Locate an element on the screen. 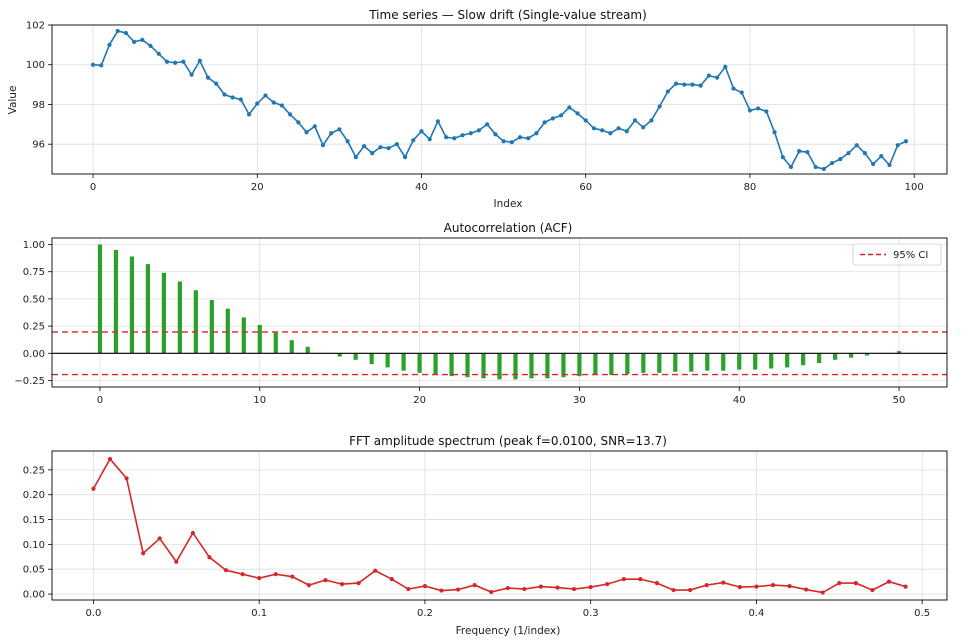 The height and width of the screenshot is (643, 972). x-tick-label: 30 is located at coordinates (579, 400).